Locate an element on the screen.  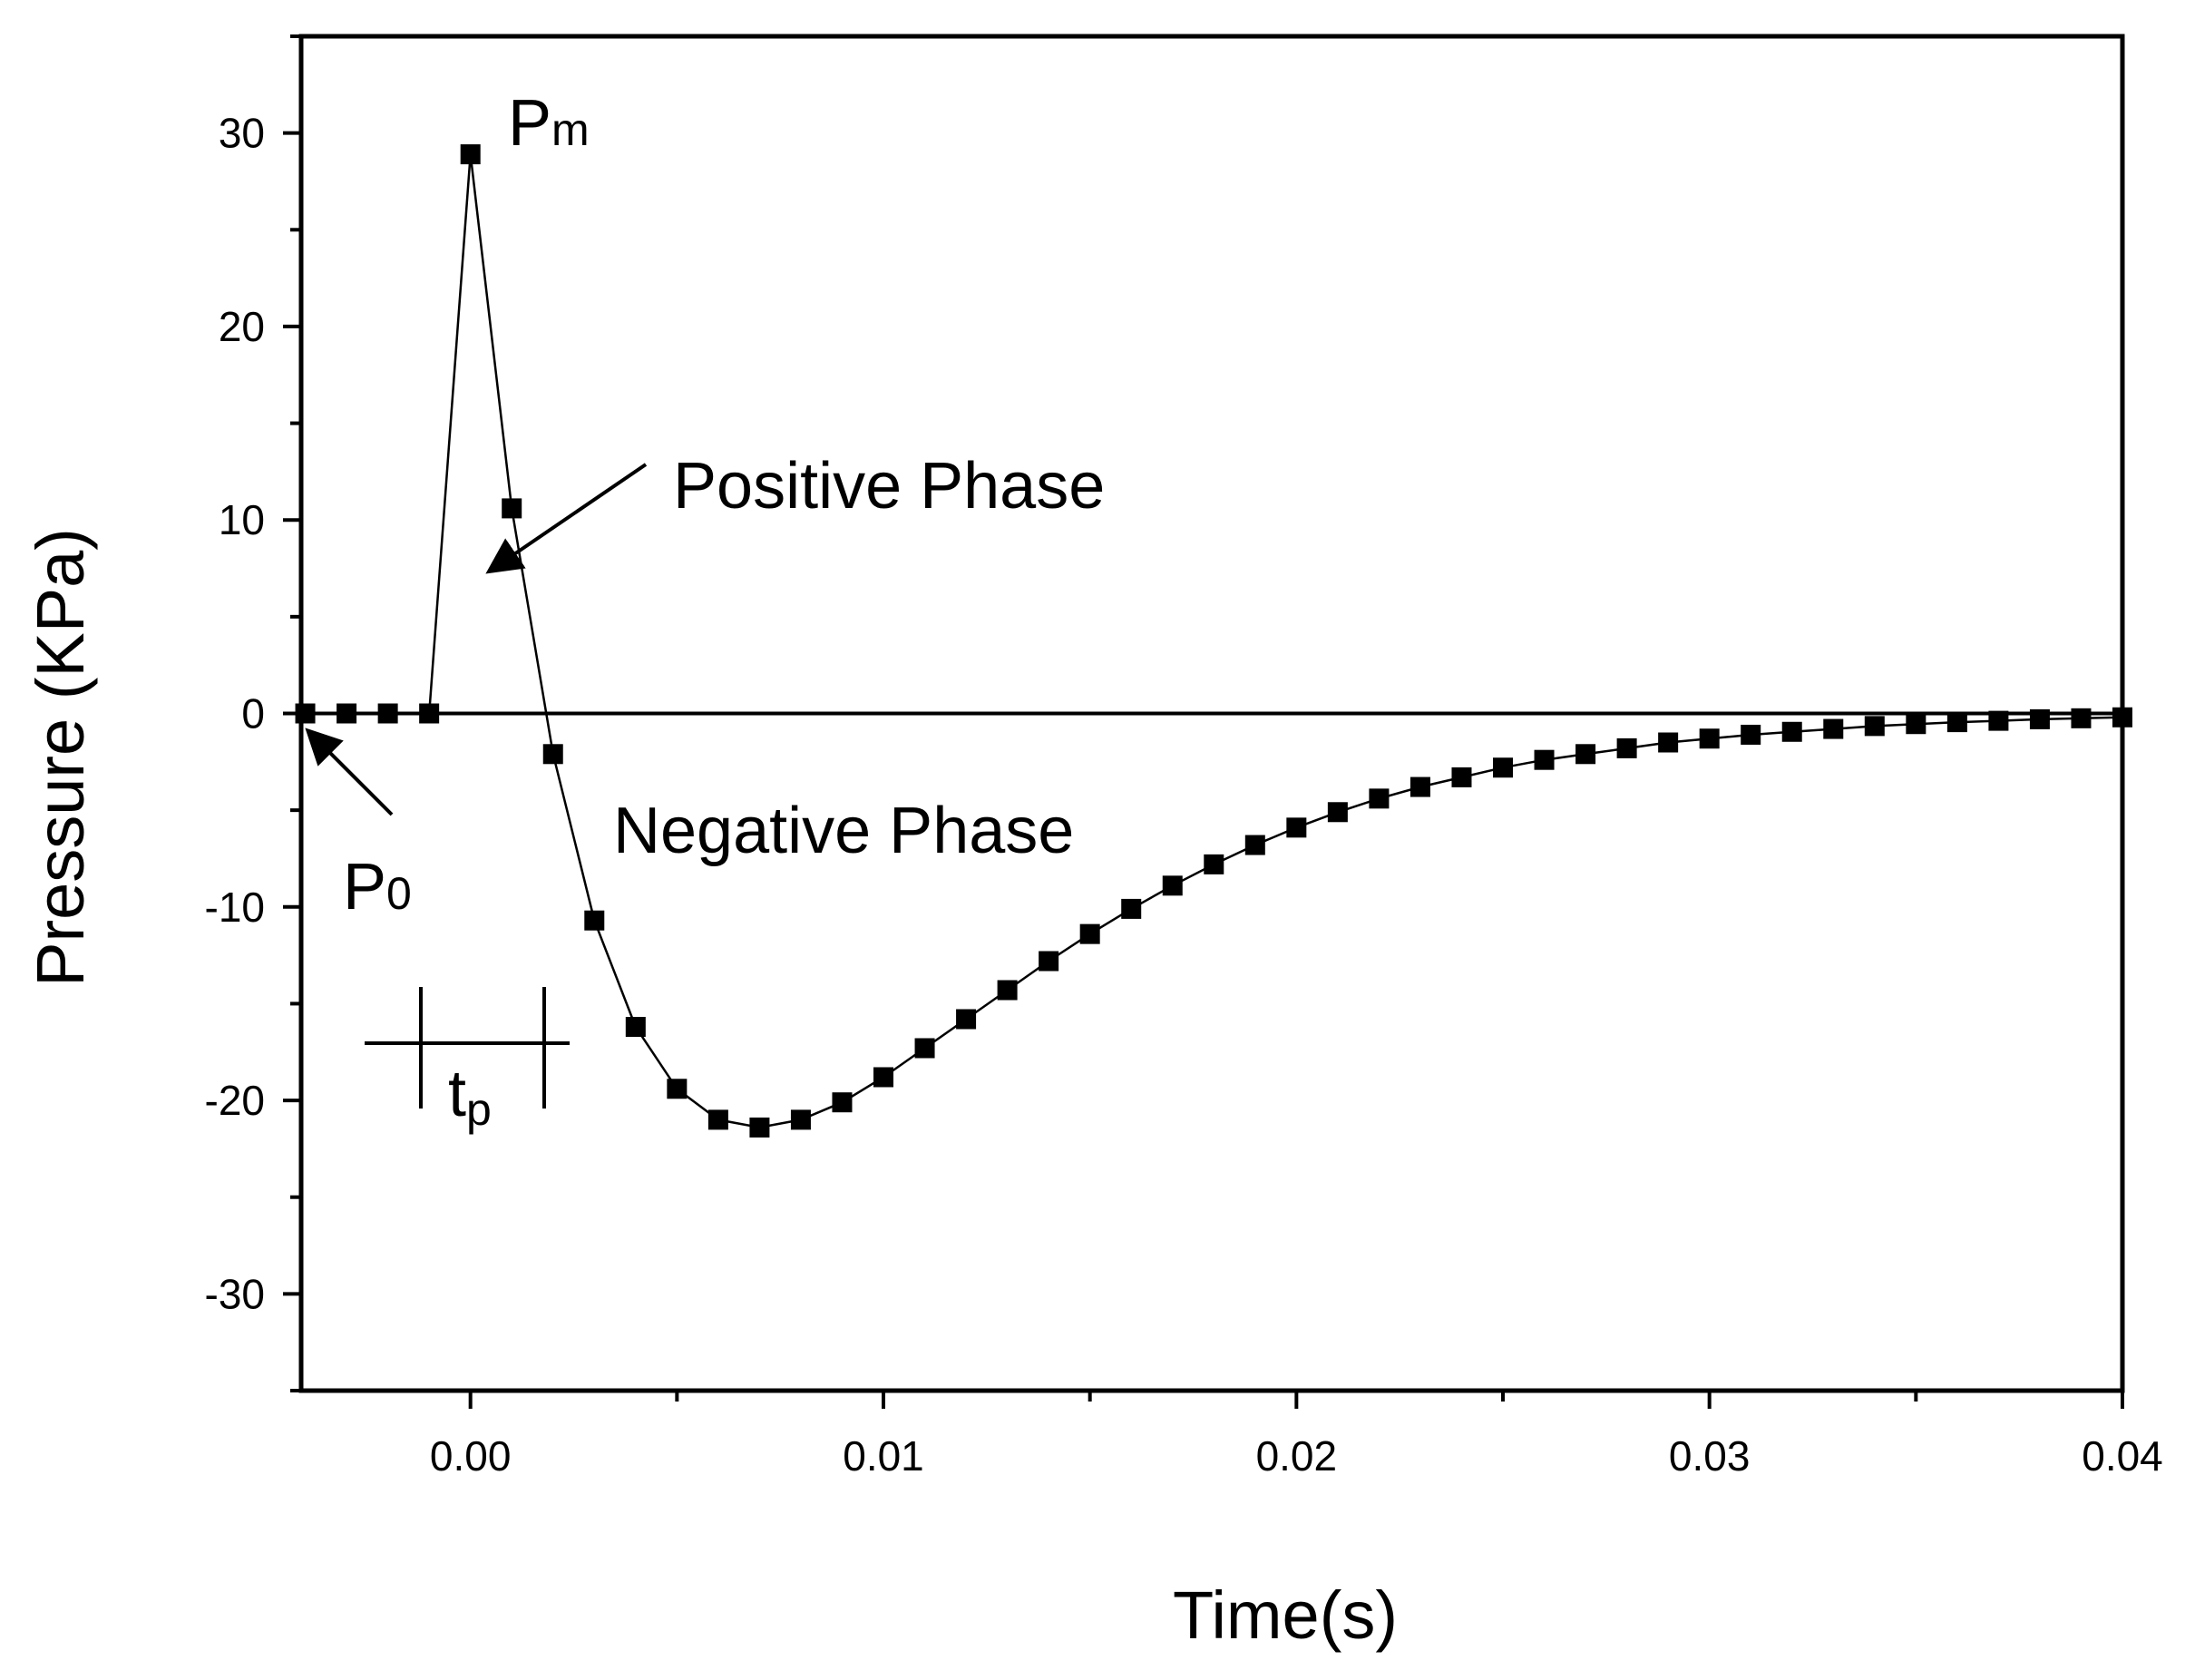
annotation-tp-sub: p is located at coordinates (479, 1109).